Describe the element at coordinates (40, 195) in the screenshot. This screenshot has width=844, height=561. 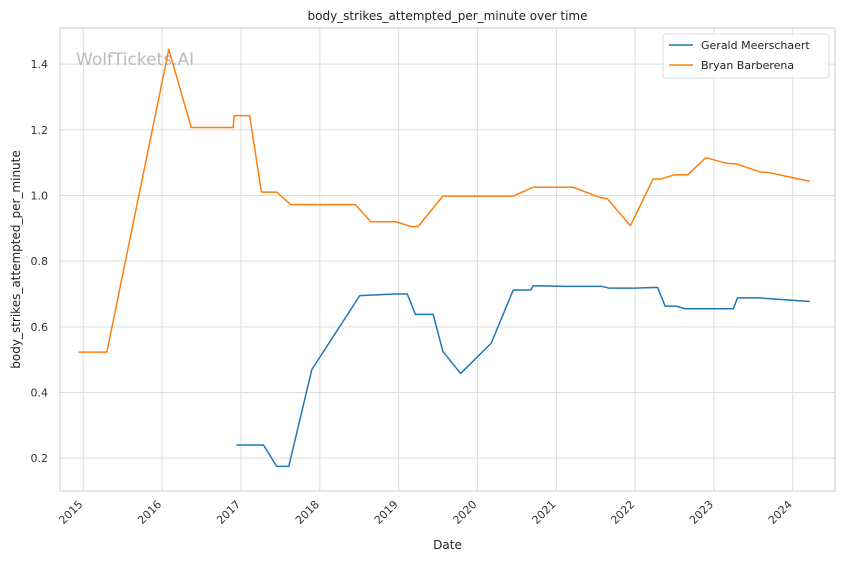
I see `y-tick-label: 1.0` at that location.